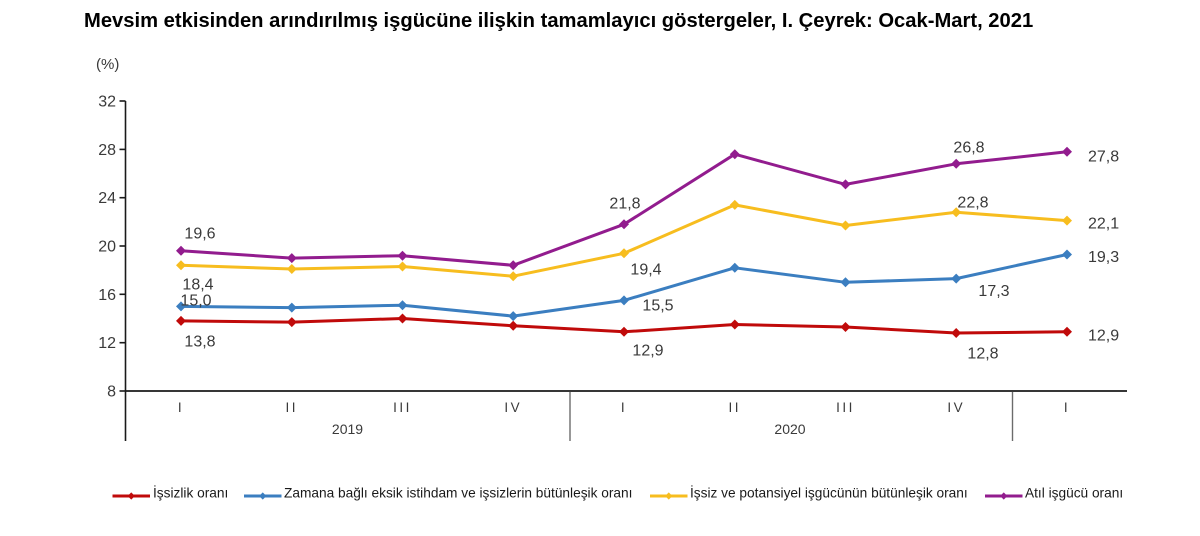 The width and height of the screenshot is (1200, 536). Describe the element at coordinates (107, 198) in the screenshot. I see `svg-text: 24` at that location.